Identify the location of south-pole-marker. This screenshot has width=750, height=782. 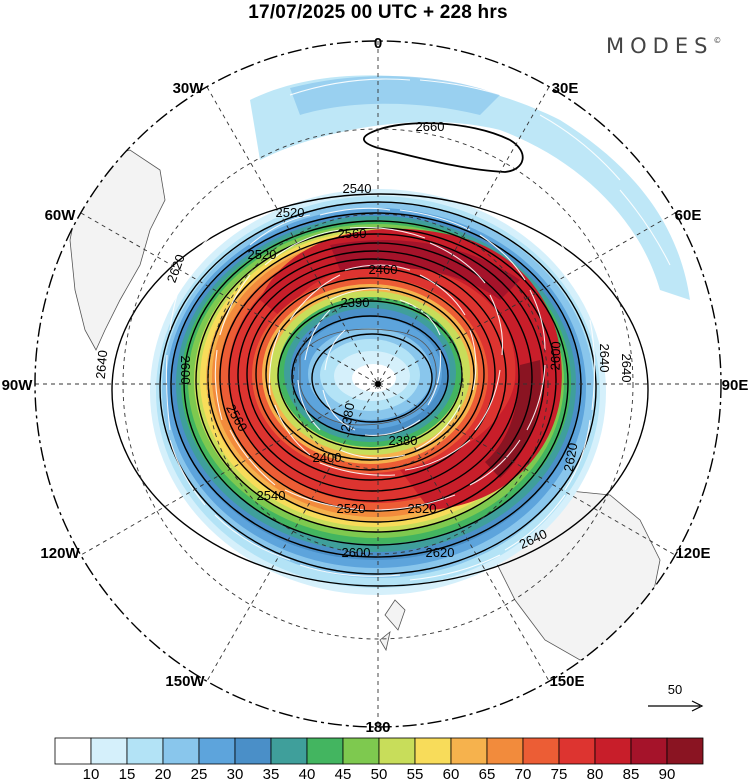
(378, 384).